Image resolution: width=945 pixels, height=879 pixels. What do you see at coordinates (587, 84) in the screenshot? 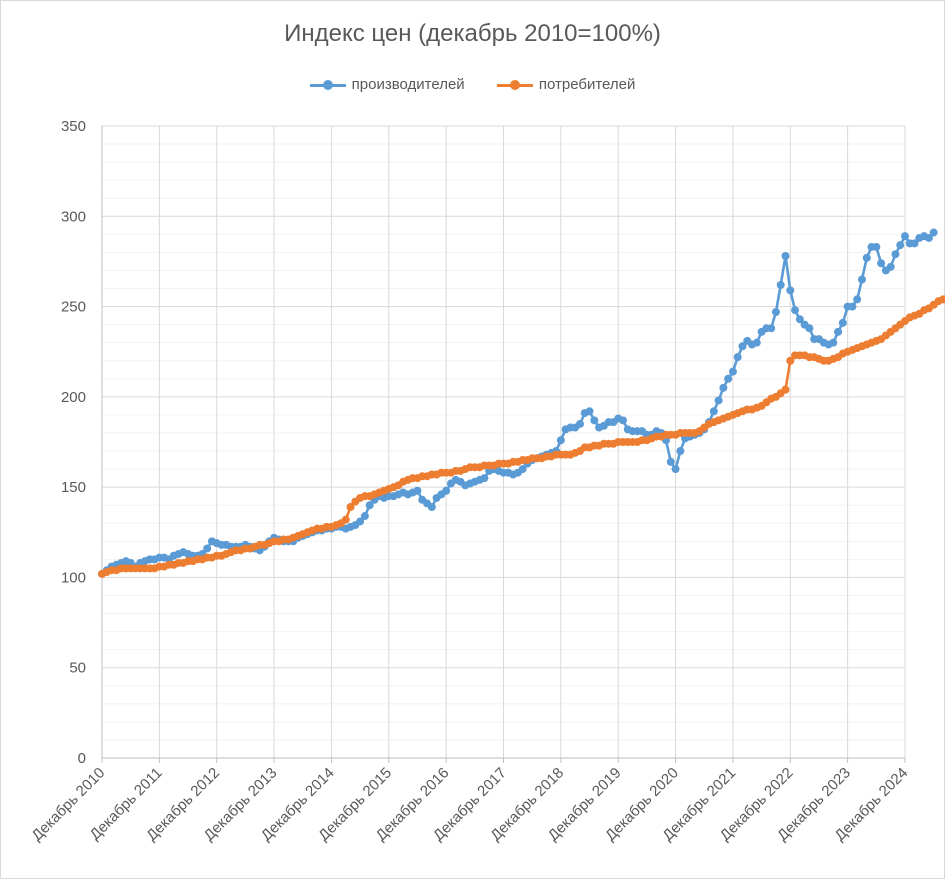
I see `legend-label-consumers: потребителей` at bounding box center [587, 84].